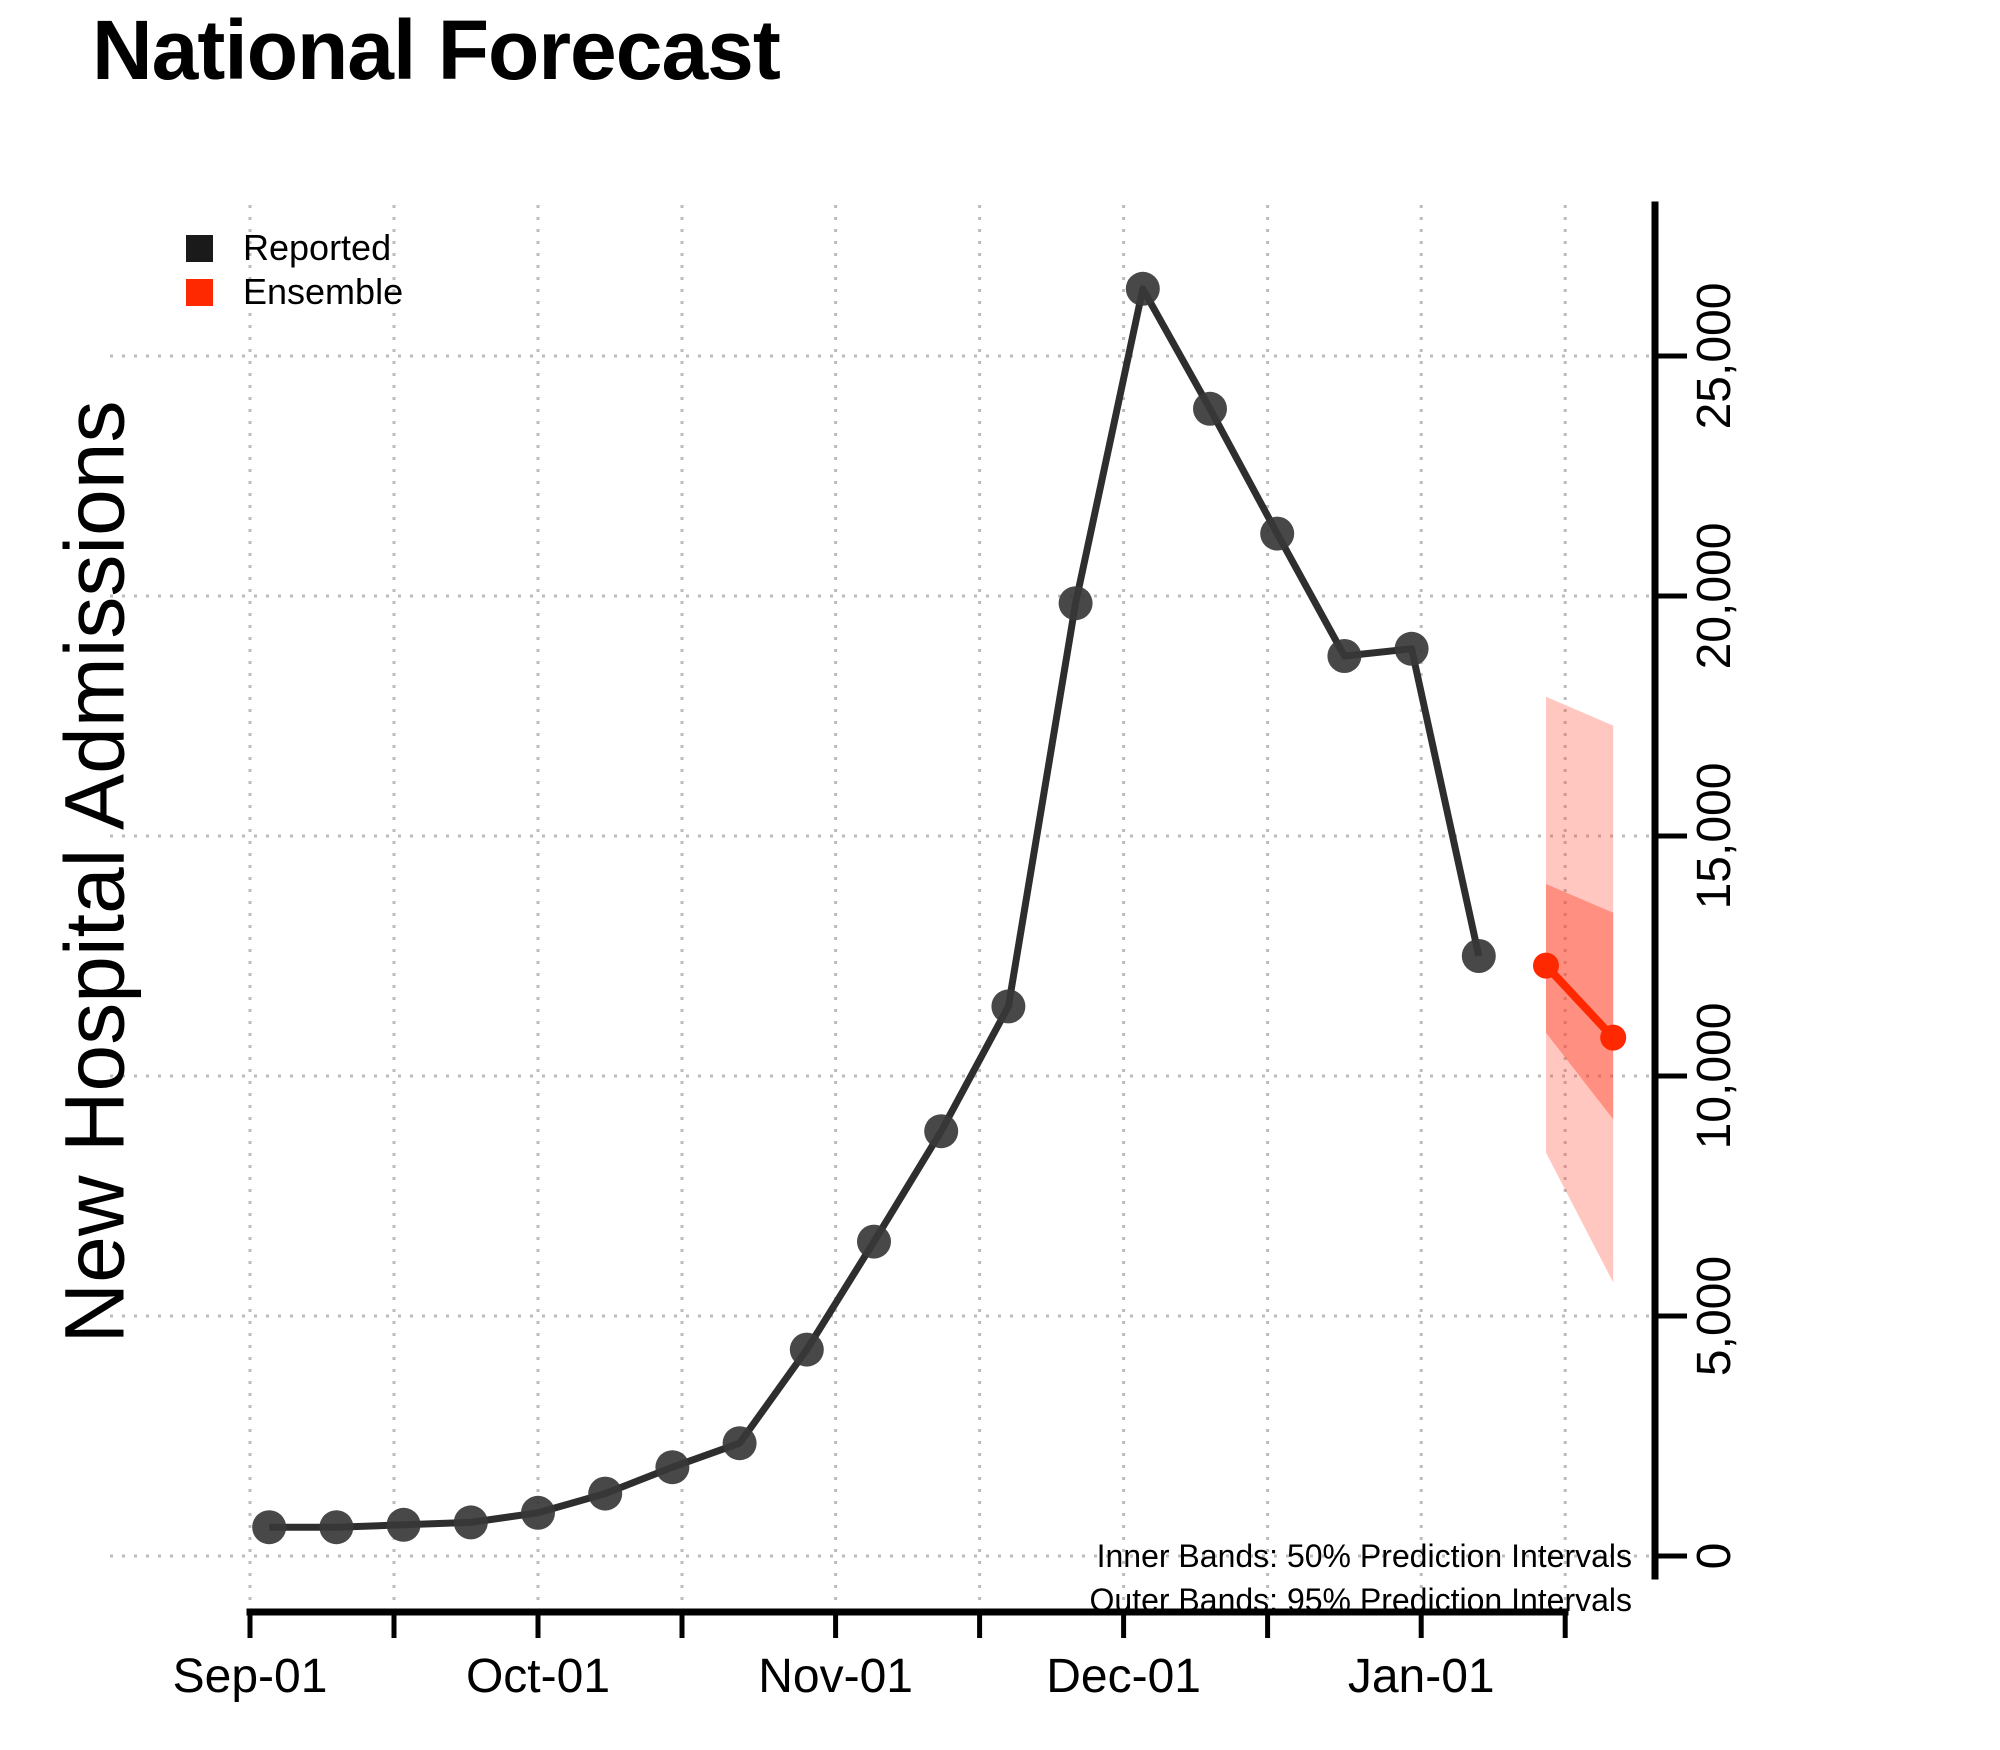 The image size is (2000, 1750). Describe the element at coordinates (1361, 1600) in the screenshot. I see `outer-bands-note: Outer Bands: 95% Prediction Intervals` at that location.